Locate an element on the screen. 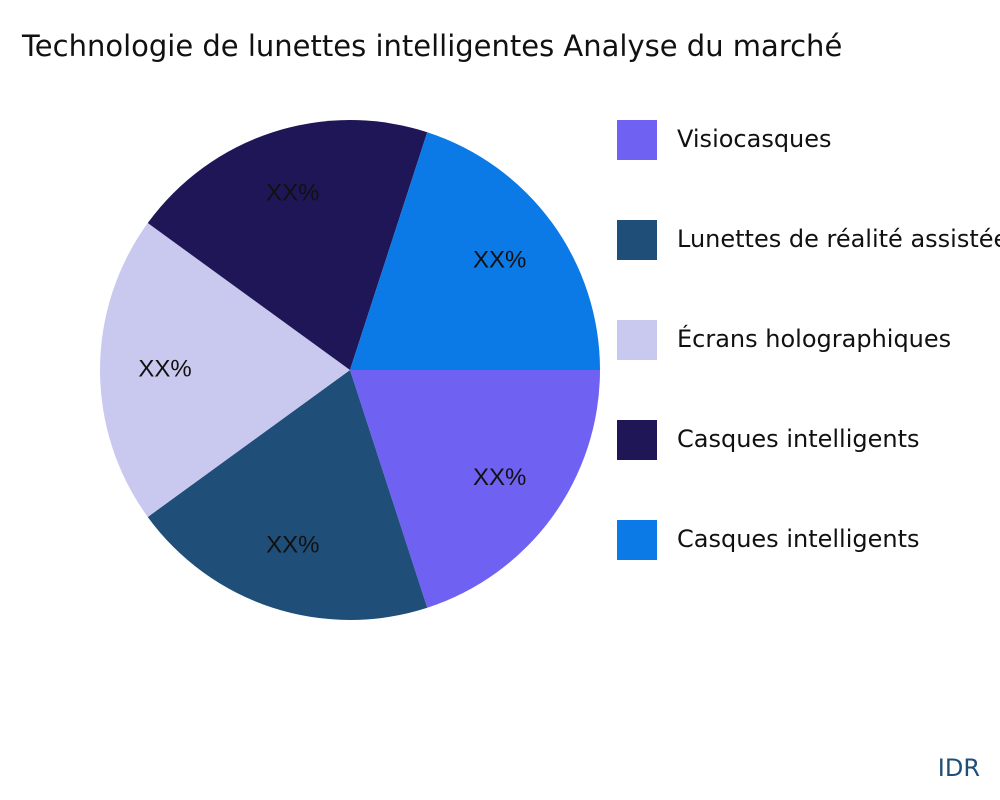 This screenshot has width=1000, height=800. legend-label: Écrans holographiques is located at coordinates (814, 338).